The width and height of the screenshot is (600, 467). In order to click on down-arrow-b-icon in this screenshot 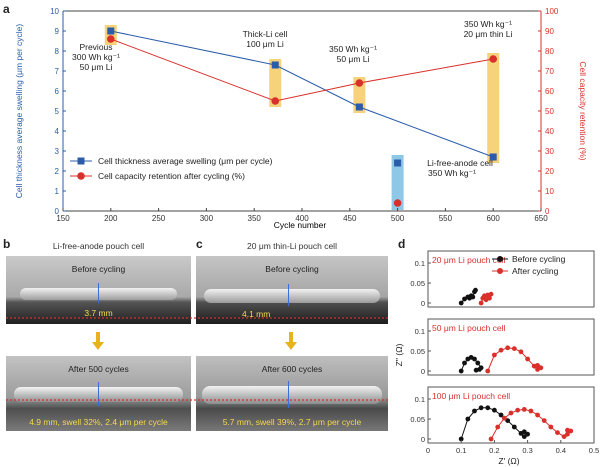, I will do `click(98, 346)`.